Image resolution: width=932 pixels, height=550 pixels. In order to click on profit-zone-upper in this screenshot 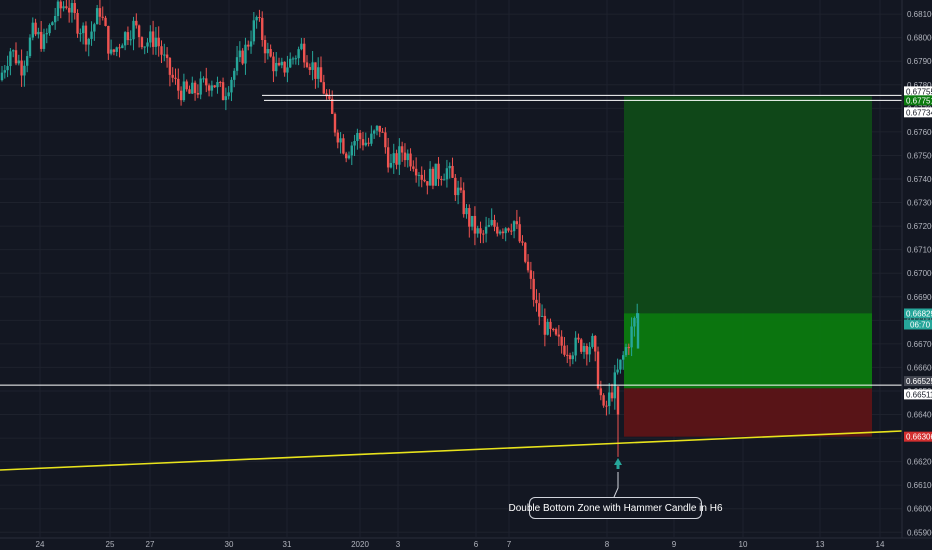, I will do `click(748, 205)`.